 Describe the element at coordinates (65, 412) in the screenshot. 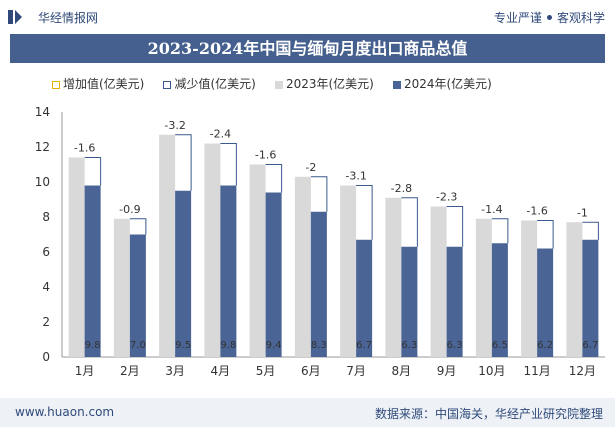

I see `footer-url: www.huaon.com` at that location.